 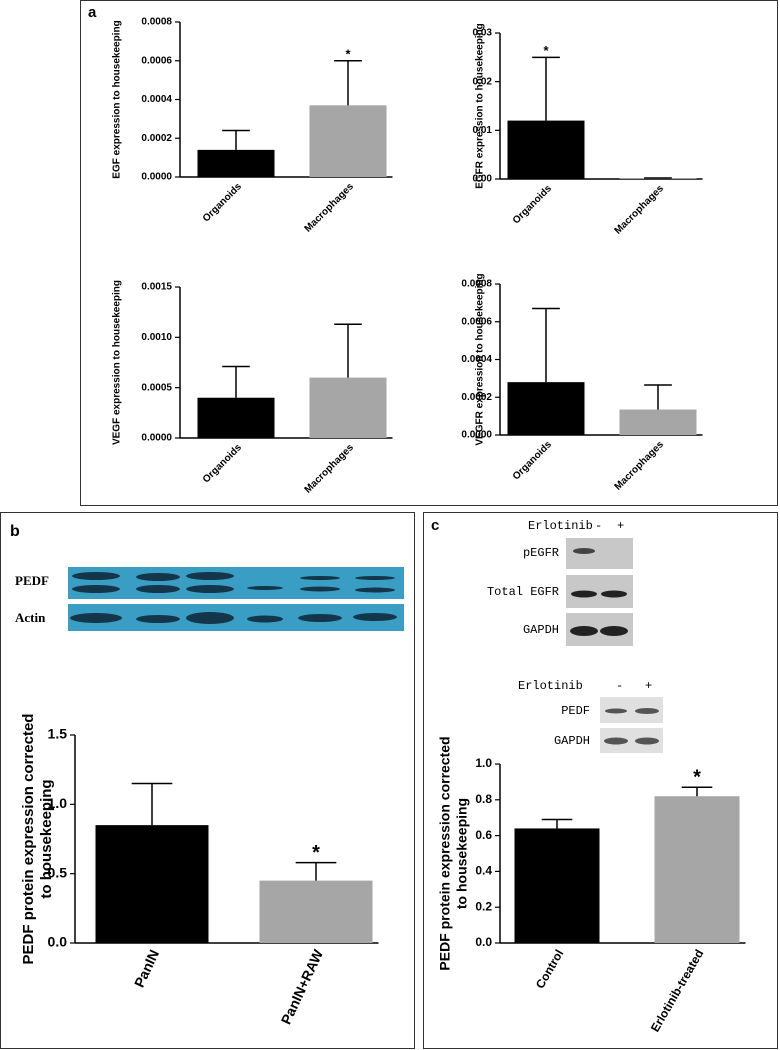 I want to click on y-tick-label: 0.4, so click(x=483, y=871).